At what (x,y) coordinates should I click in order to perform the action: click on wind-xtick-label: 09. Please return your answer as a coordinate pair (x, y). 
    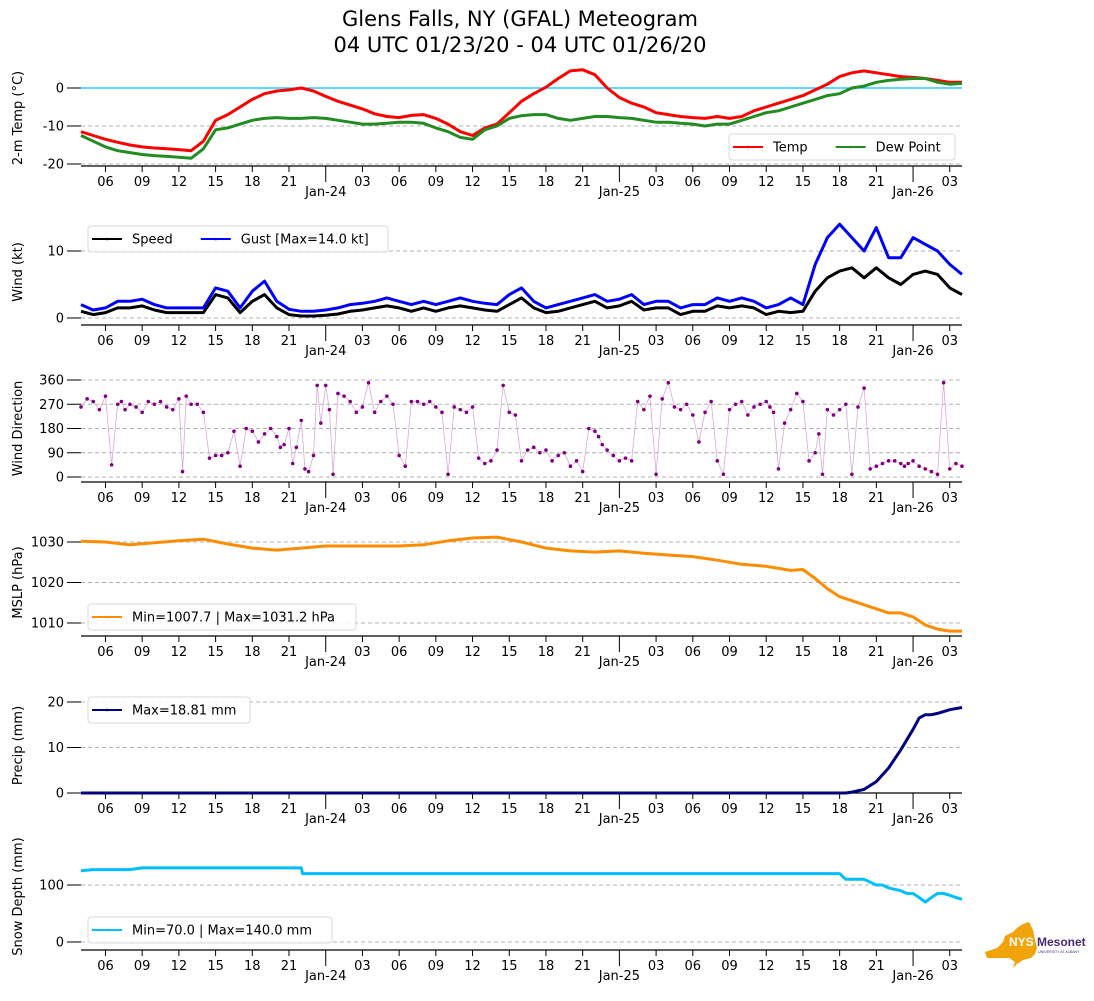
    Looking at the image, I should click on (436, 341).